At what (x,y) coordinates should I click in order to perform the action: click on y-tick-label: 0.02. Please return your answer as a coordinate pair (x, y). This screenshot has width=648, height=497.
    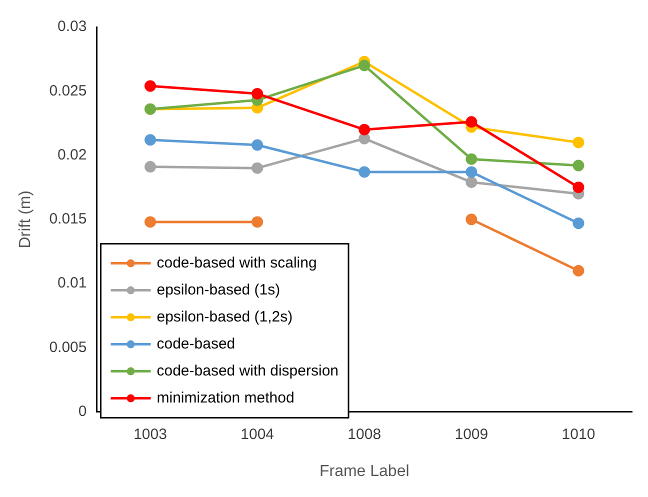
    Looking at the image, I should click on (72, 155).